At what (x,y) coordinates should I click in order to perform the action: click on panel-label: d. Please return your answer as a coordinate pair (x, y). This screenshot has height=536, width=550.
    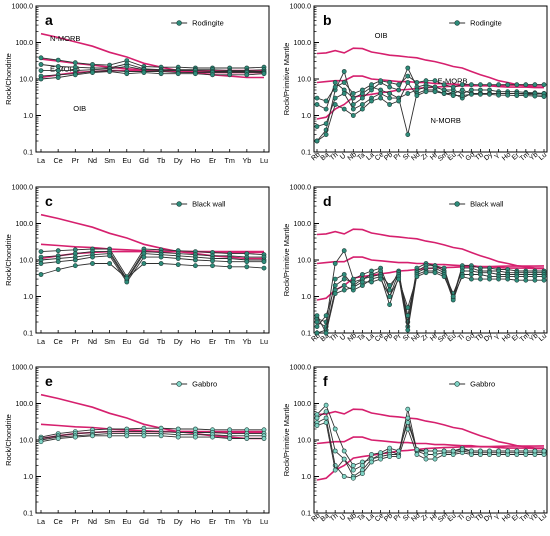
    Looking at the image, I should click on (327, 201).